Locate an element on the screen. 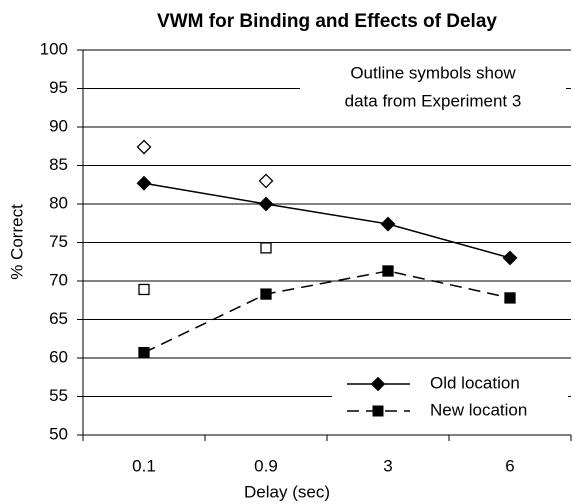 The width and height of the screenshot is (573, 504). legend-background is located at coordinates (450, 397).